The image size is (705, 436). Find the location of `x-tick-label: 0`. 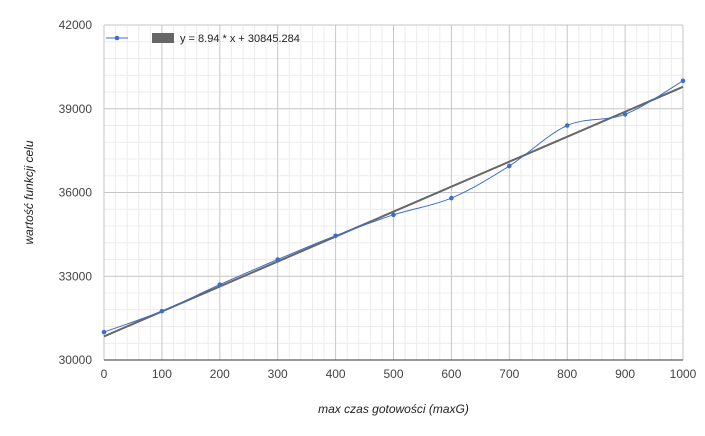

x-tick-label: 0 is located at coordinates (104, 374).